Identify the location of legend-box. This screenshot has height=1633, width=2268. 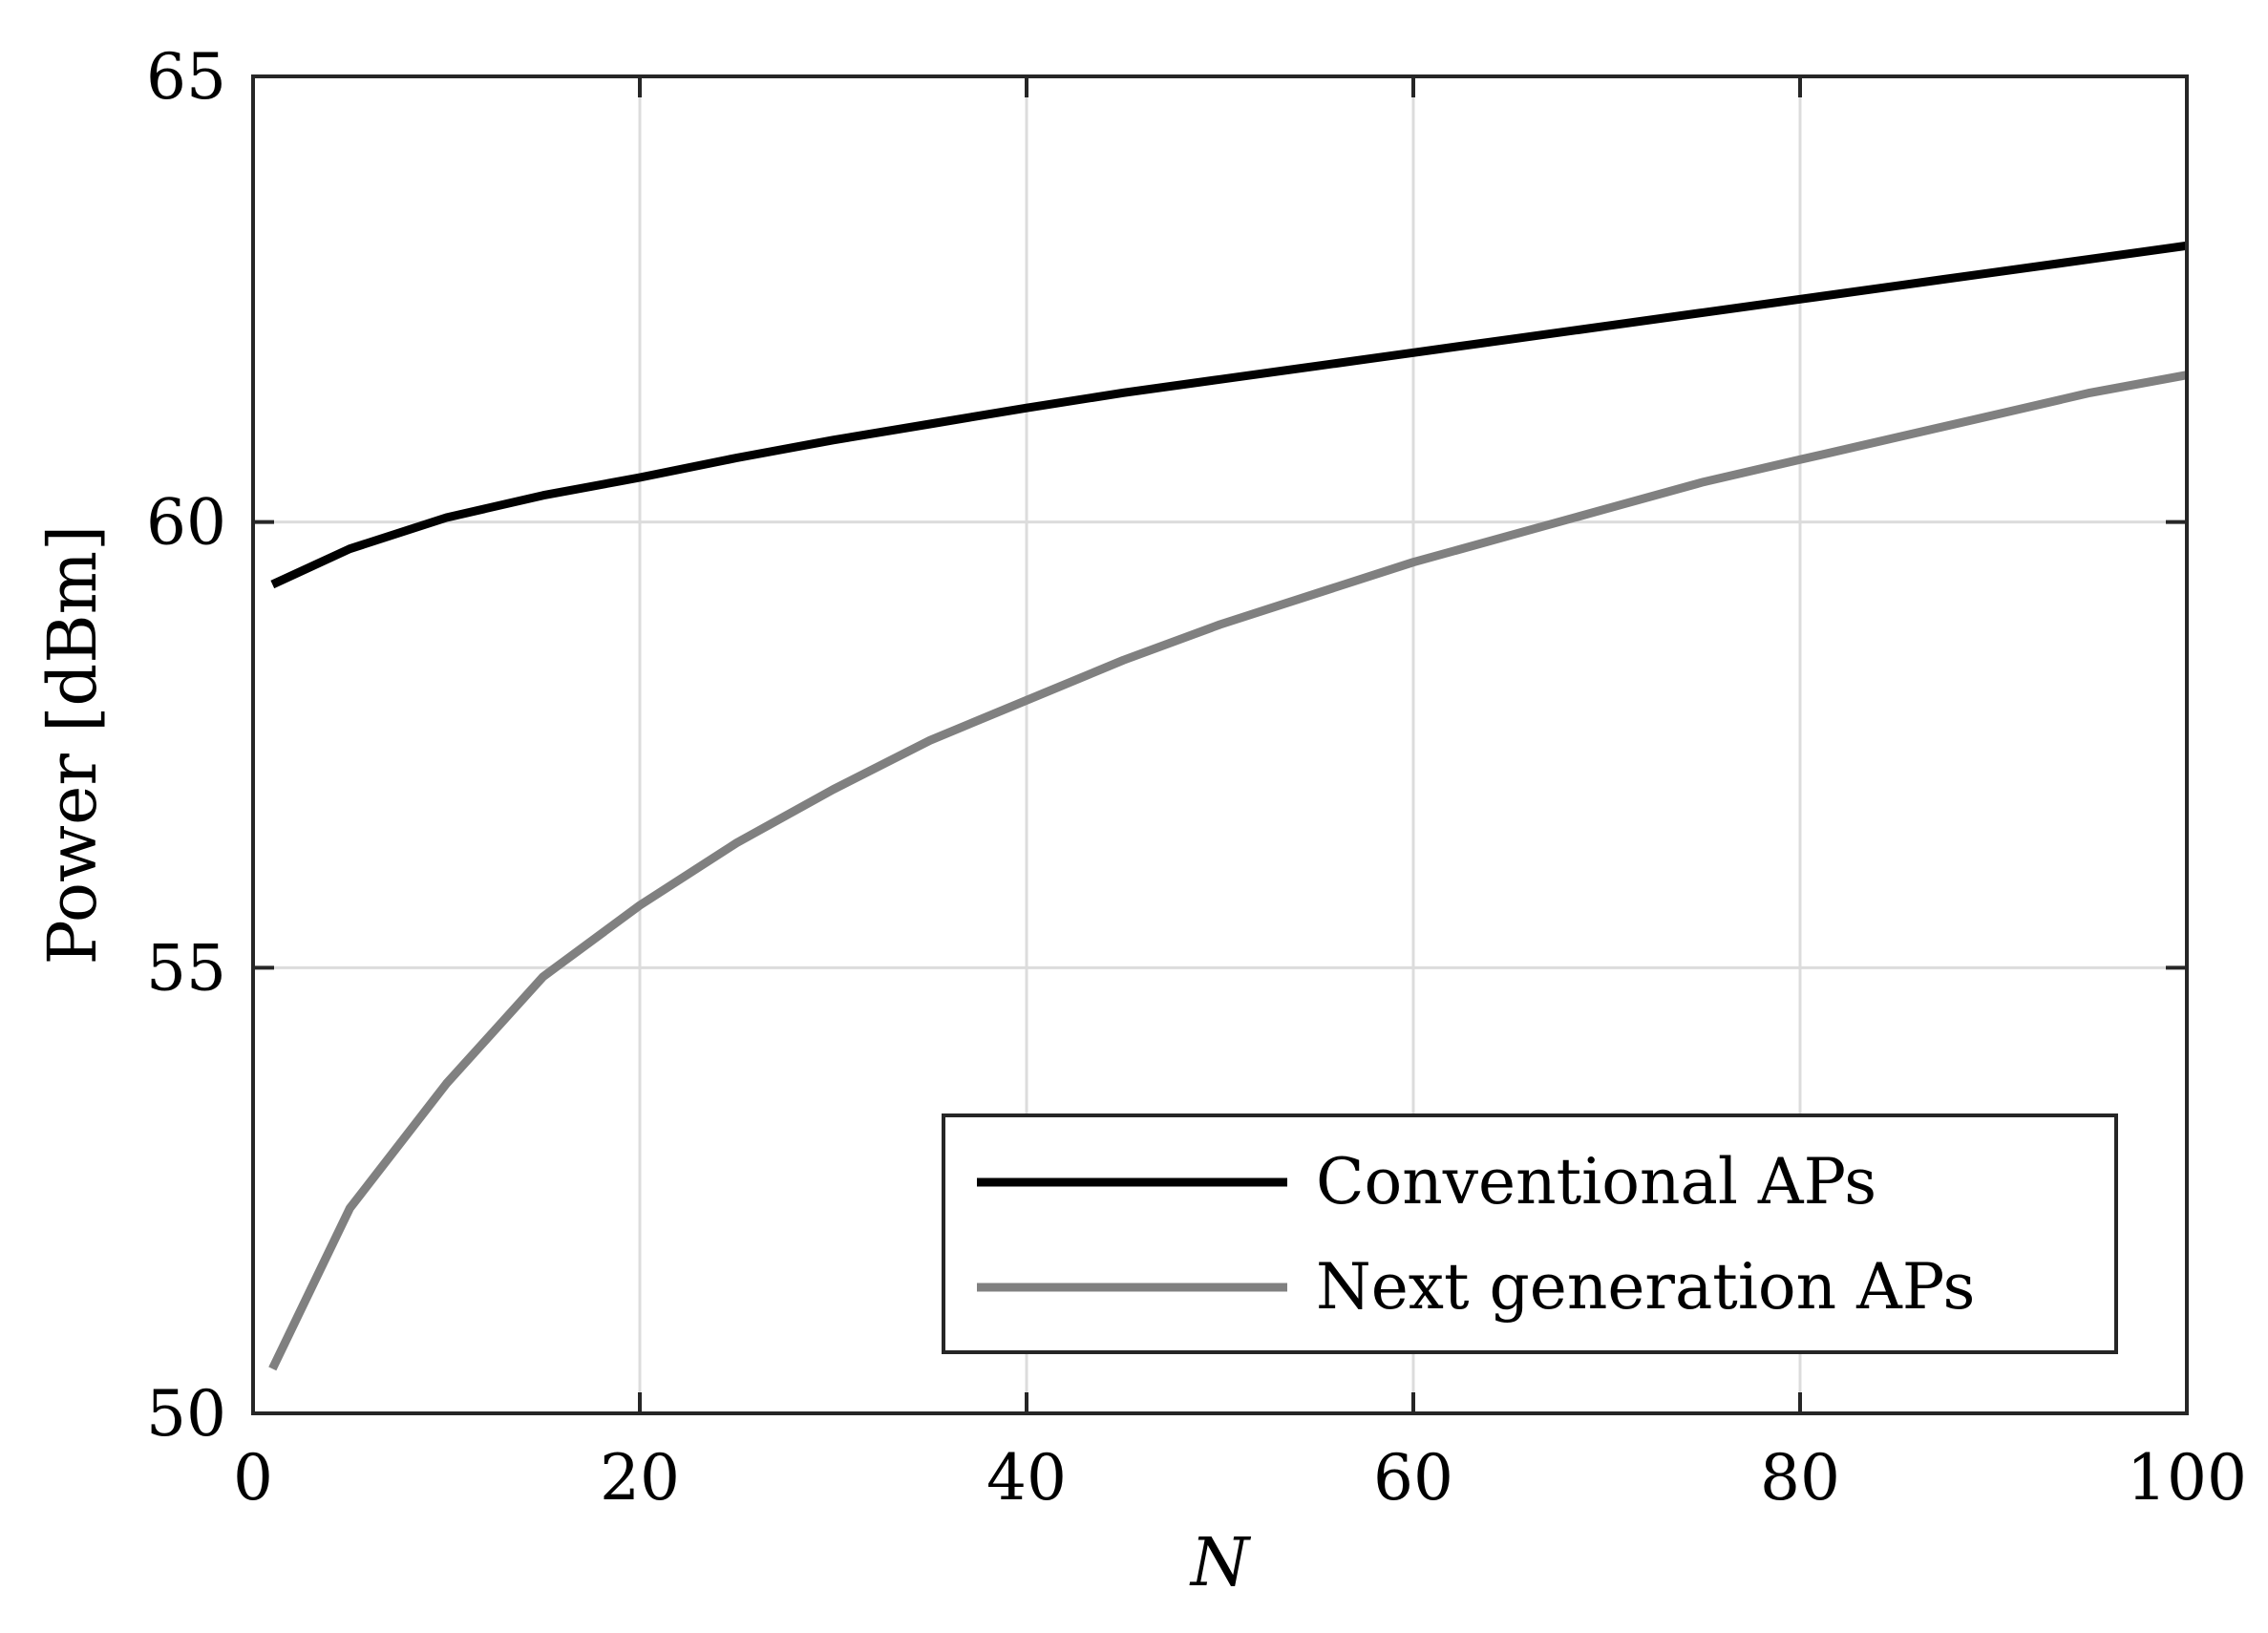
(1530, 1233).